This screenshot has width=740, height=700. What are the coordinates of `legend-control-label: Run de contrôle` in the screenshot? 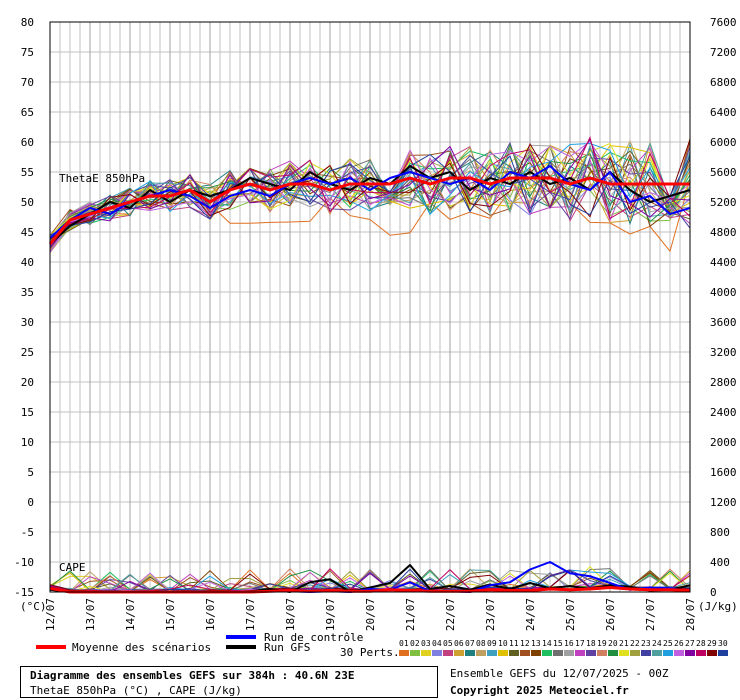 It's located at (313, 637).